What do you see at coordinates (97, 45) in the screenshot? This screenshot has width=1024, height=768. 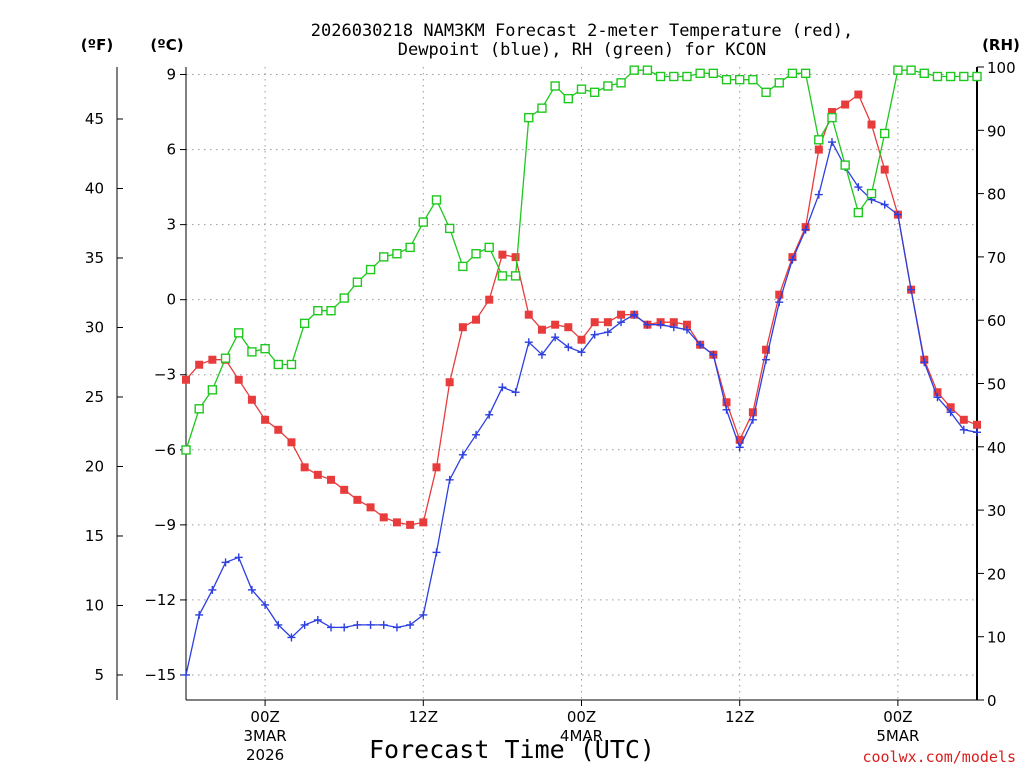 I see `fahrenheit-unit-label: (ºF)` at bounding box center [97, 45].